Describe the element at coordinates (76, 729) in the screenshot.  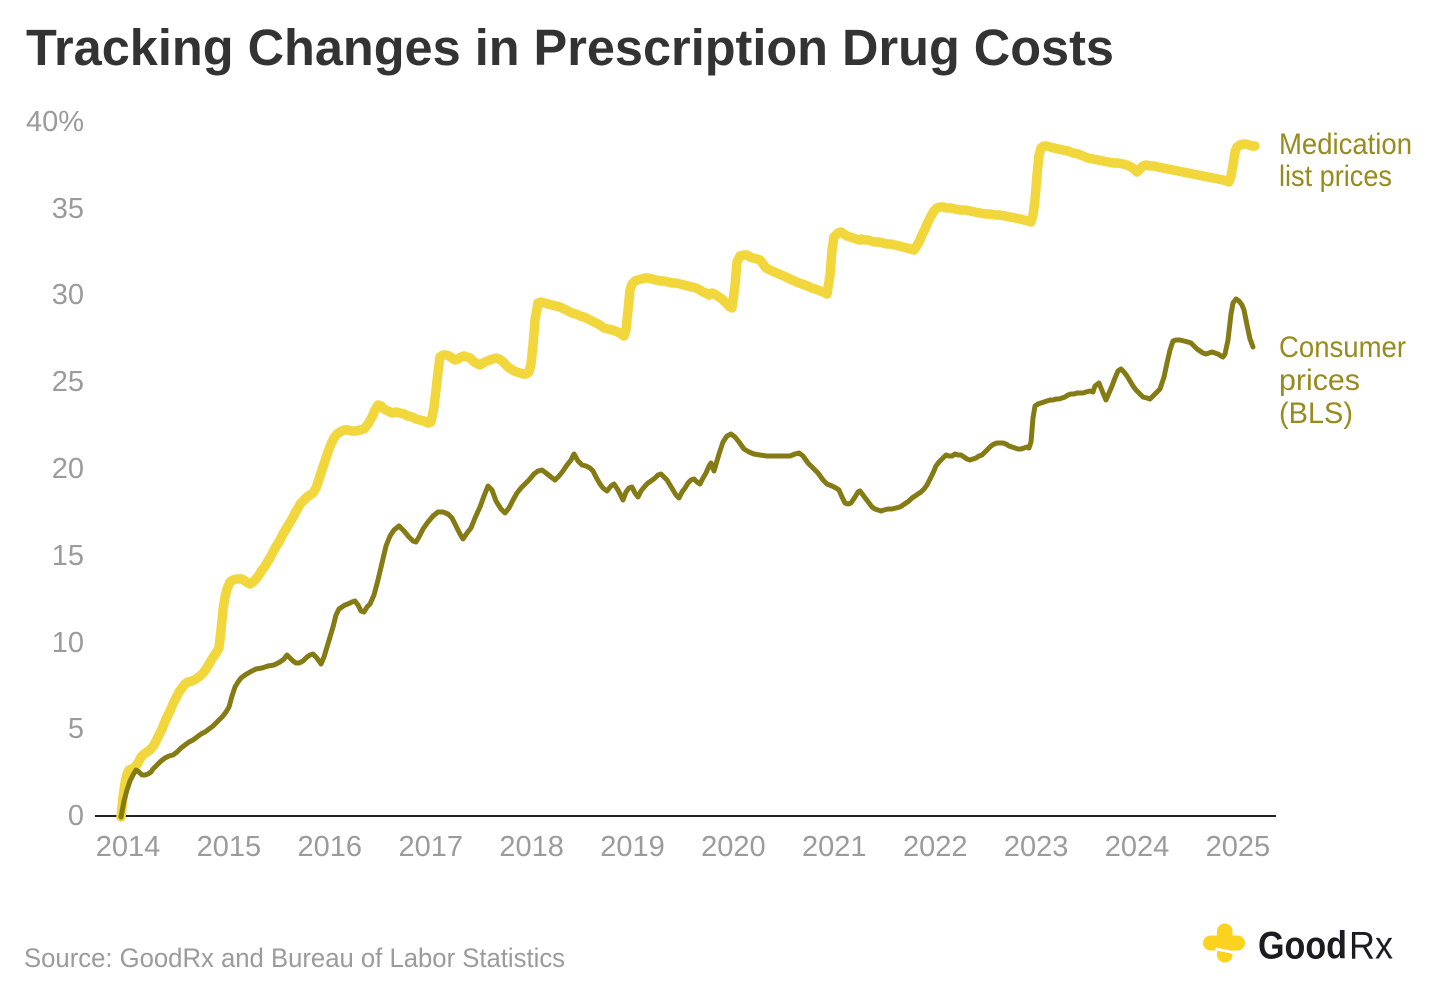
I see `svg-text: 5` at that location.